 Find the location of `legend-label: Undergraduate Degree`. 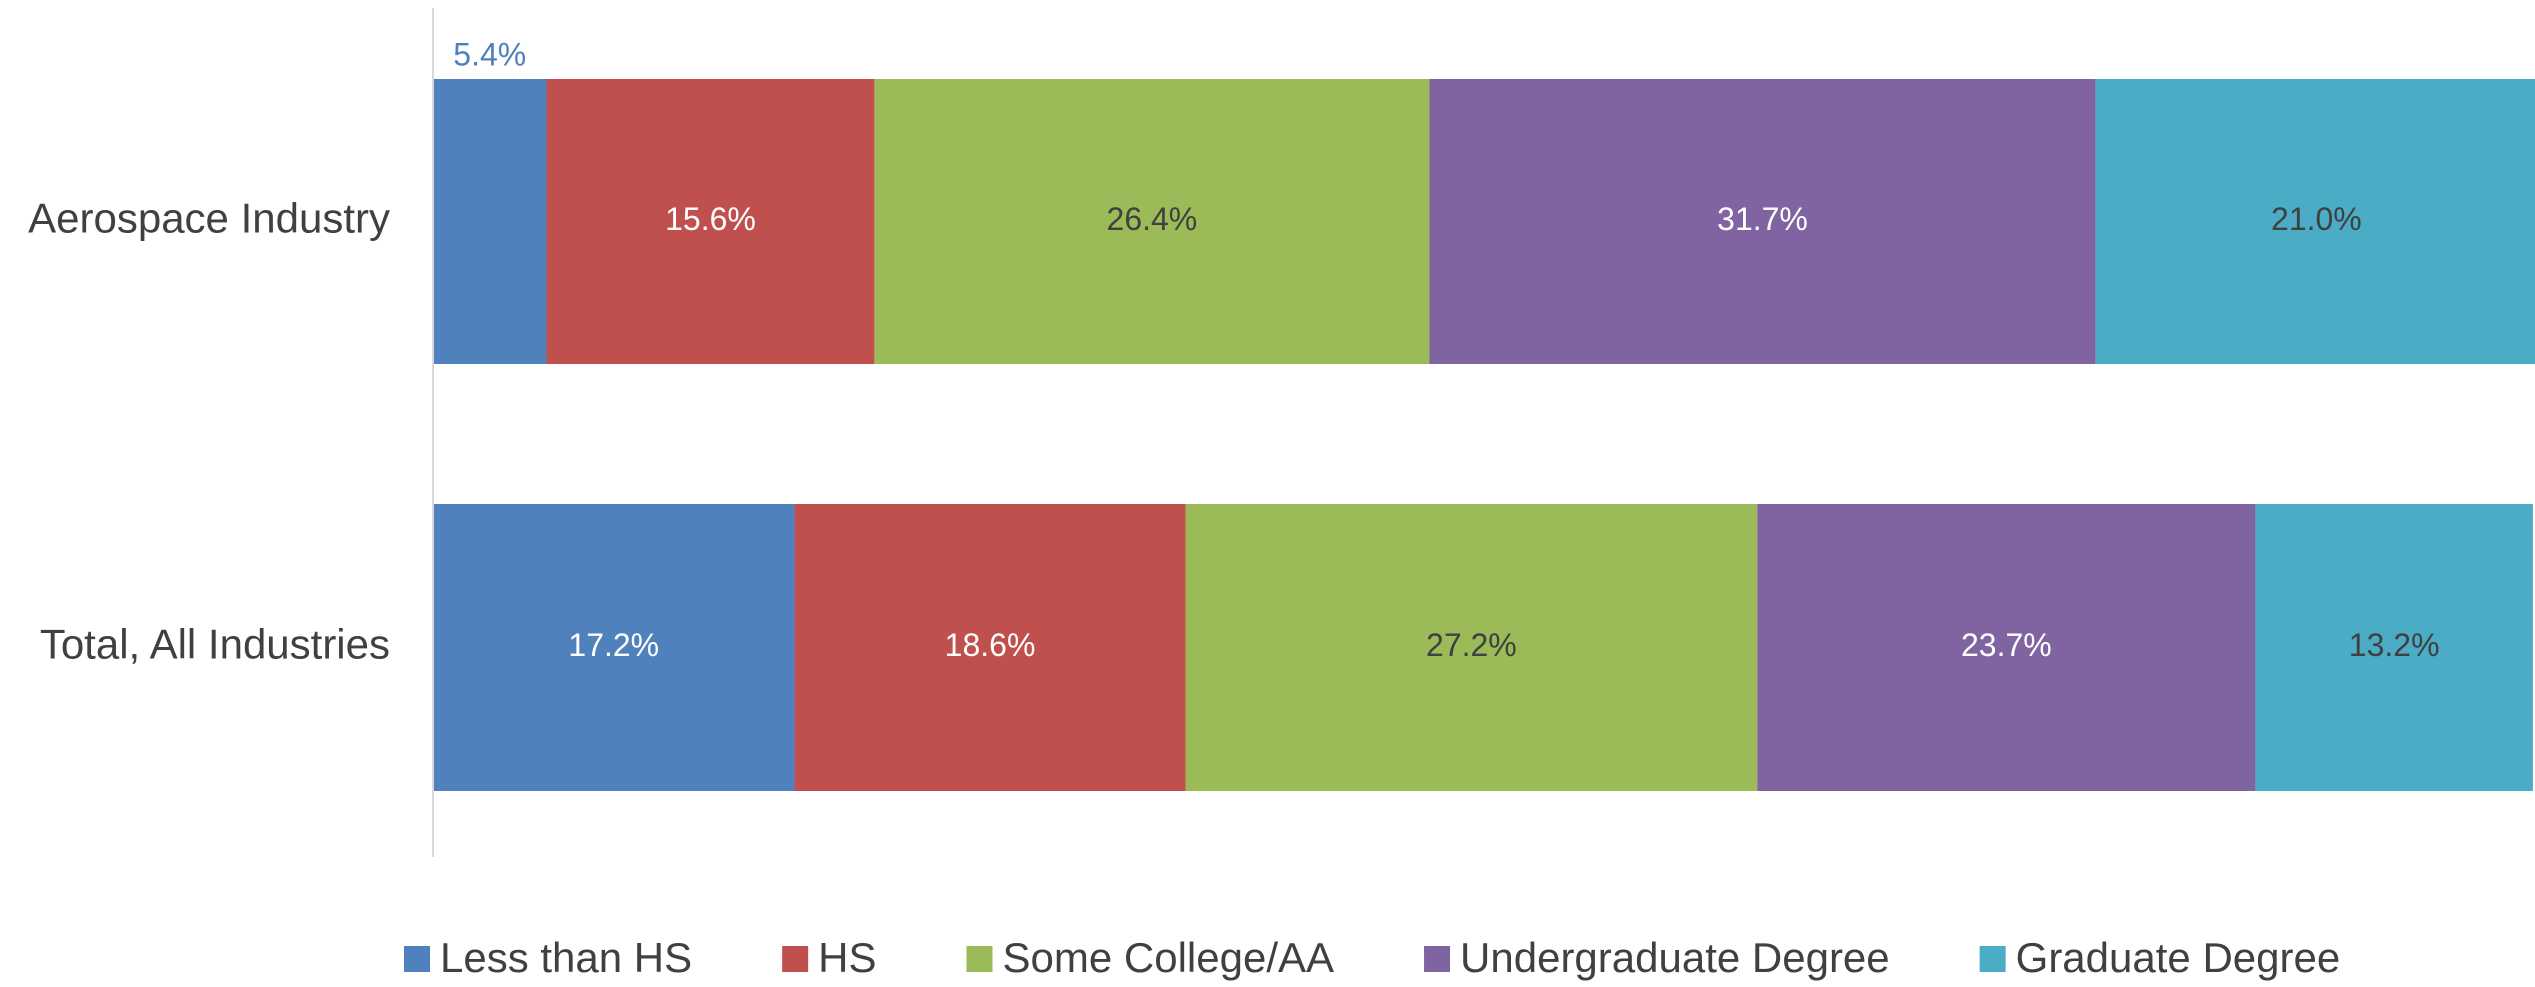

legend-label: Undergraduate Degree is located at coordinates (1675, 957).